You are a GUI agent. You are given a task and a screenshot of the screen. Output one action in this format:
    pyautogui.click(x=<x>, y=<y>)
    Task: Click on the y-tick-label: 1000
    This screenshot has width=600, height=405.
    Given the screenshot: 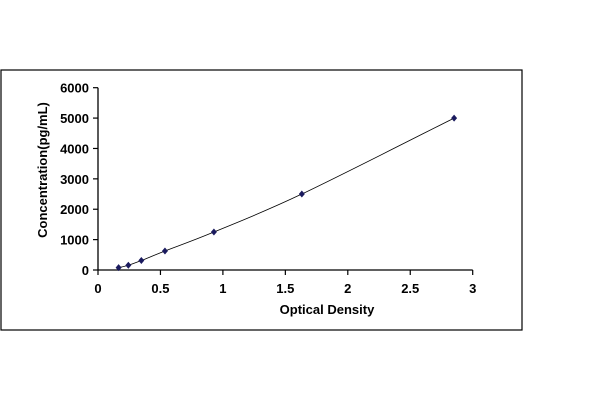 What is the action you would take?
    pyautogui.click(x=74, y=240)
    